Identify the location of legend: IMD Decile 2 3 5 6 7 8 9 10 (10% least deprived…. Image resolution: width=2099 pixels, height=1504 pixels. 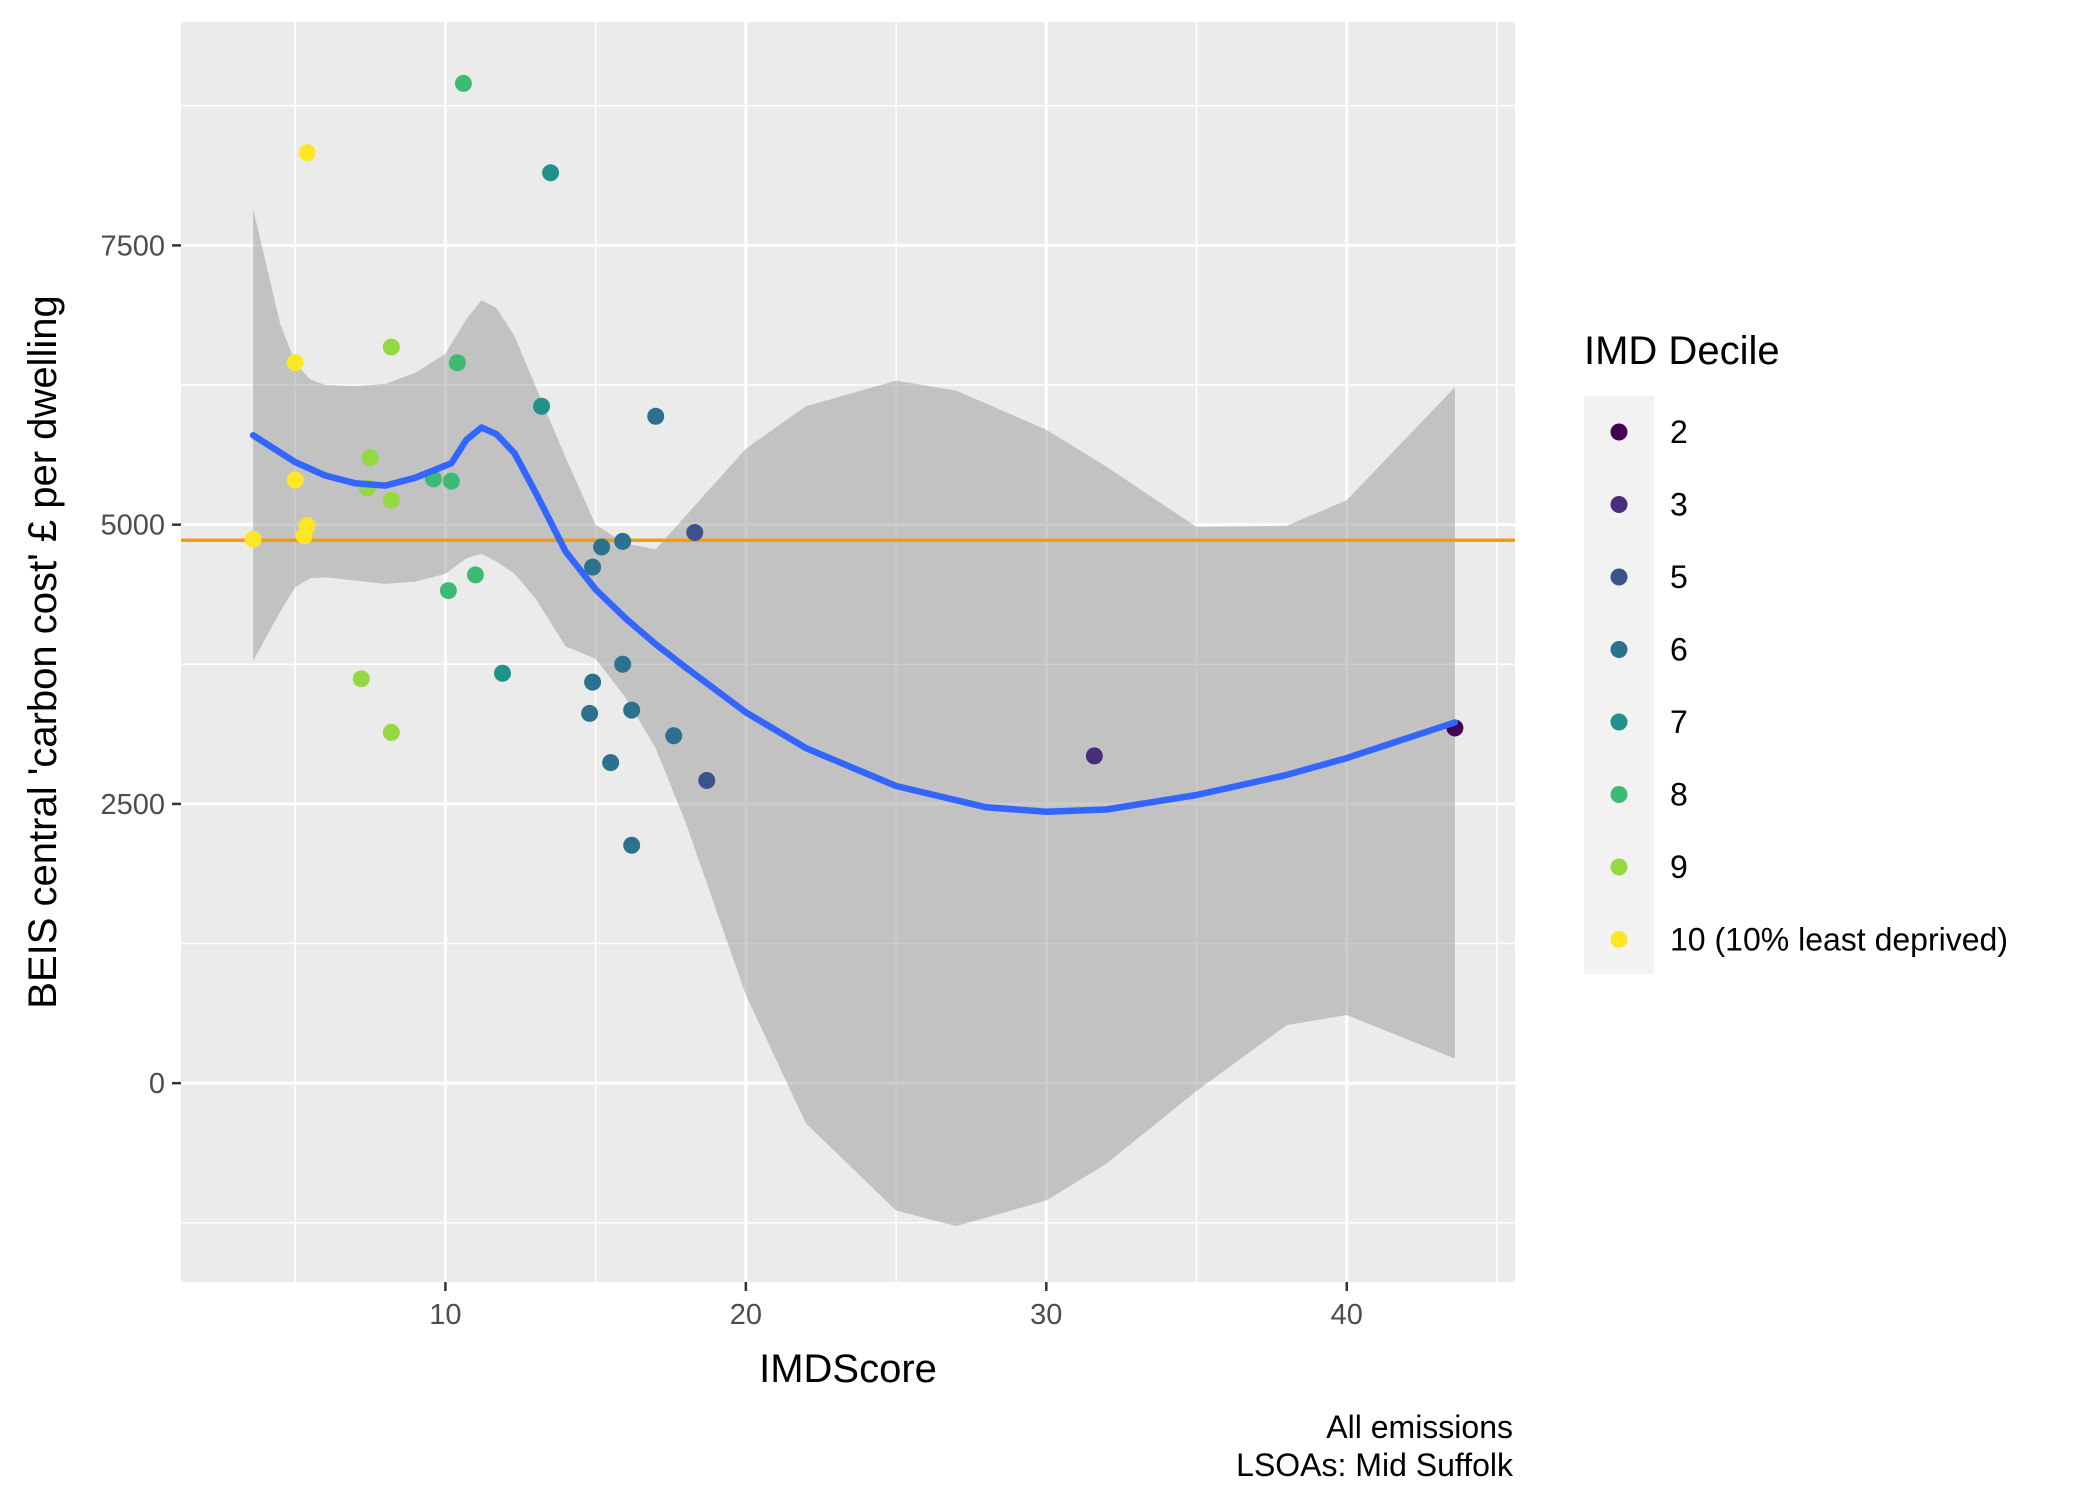
(1796, 651).